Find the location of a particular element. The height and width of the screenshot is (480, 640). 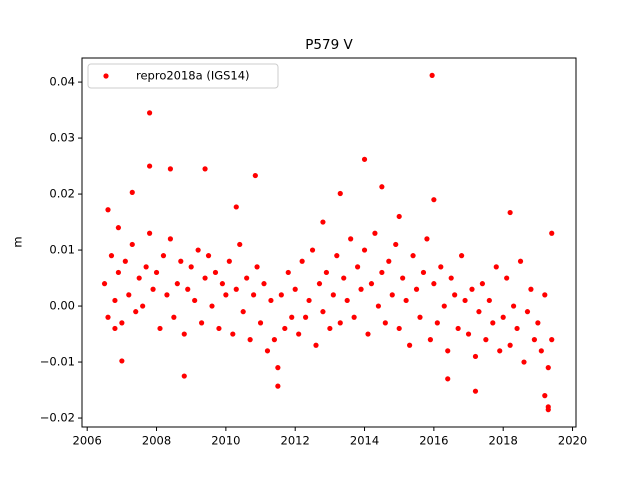

y-tick-label: 0.02 is located at coordinates (62, 194).